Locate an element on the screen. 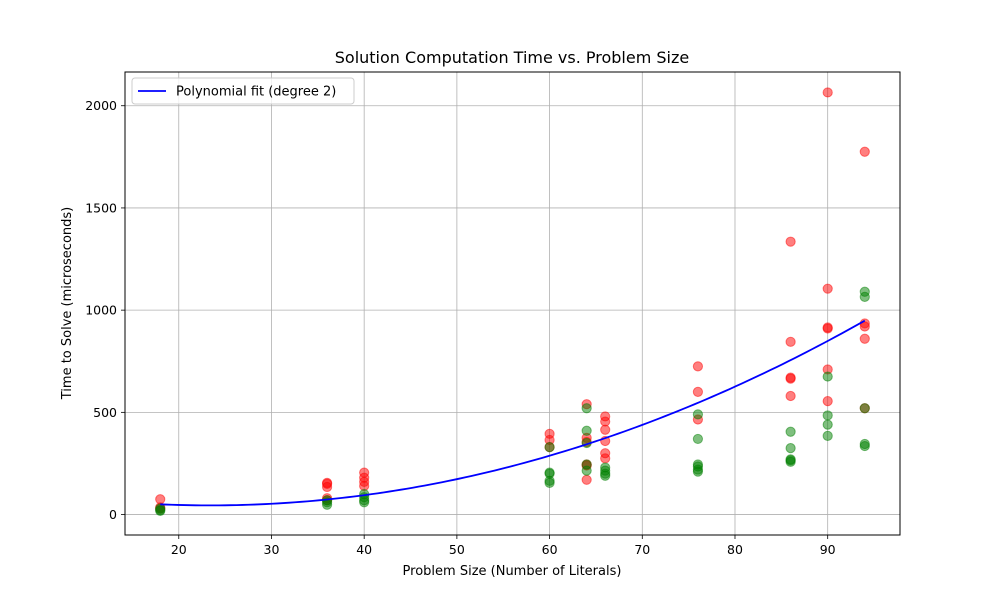  x-axis-label: Problem Size (Number of Literals) is located at coordinates (512, 571).